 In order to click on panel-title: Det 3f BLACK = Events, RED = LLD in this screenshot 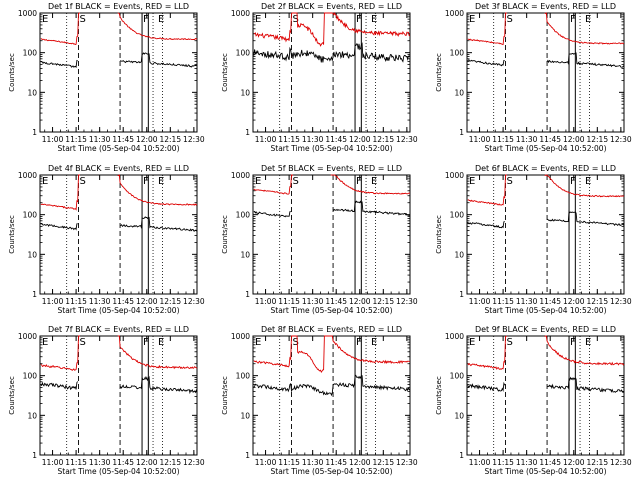, I will do `click(545, 6)`.